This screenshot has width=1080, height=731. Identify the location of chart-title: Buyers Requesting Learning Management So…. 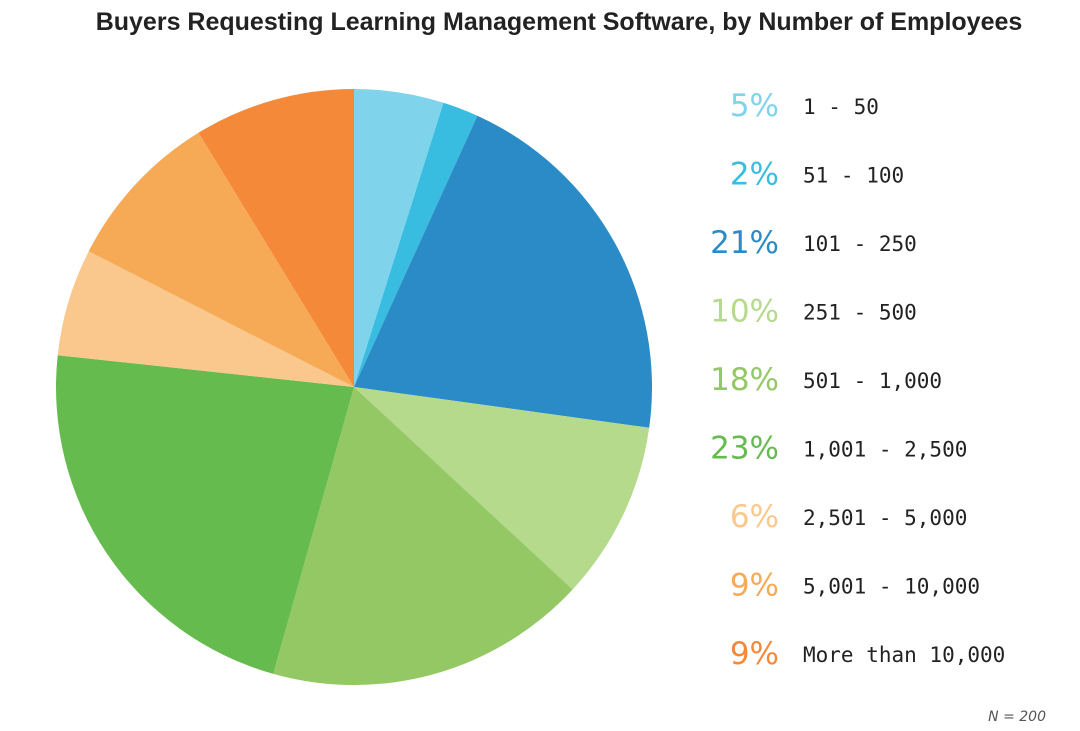
(559, 22).